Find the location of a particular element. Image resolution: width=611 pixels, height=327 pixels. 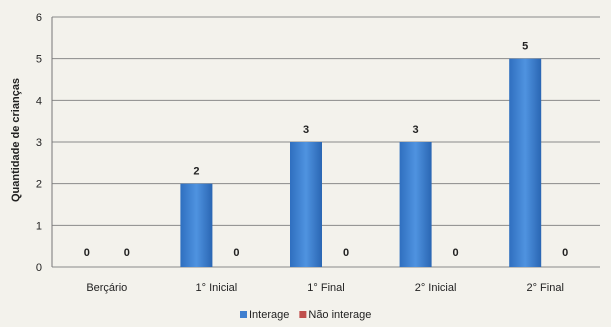

legend-label: Não interage is located at coordinates (339, 315).